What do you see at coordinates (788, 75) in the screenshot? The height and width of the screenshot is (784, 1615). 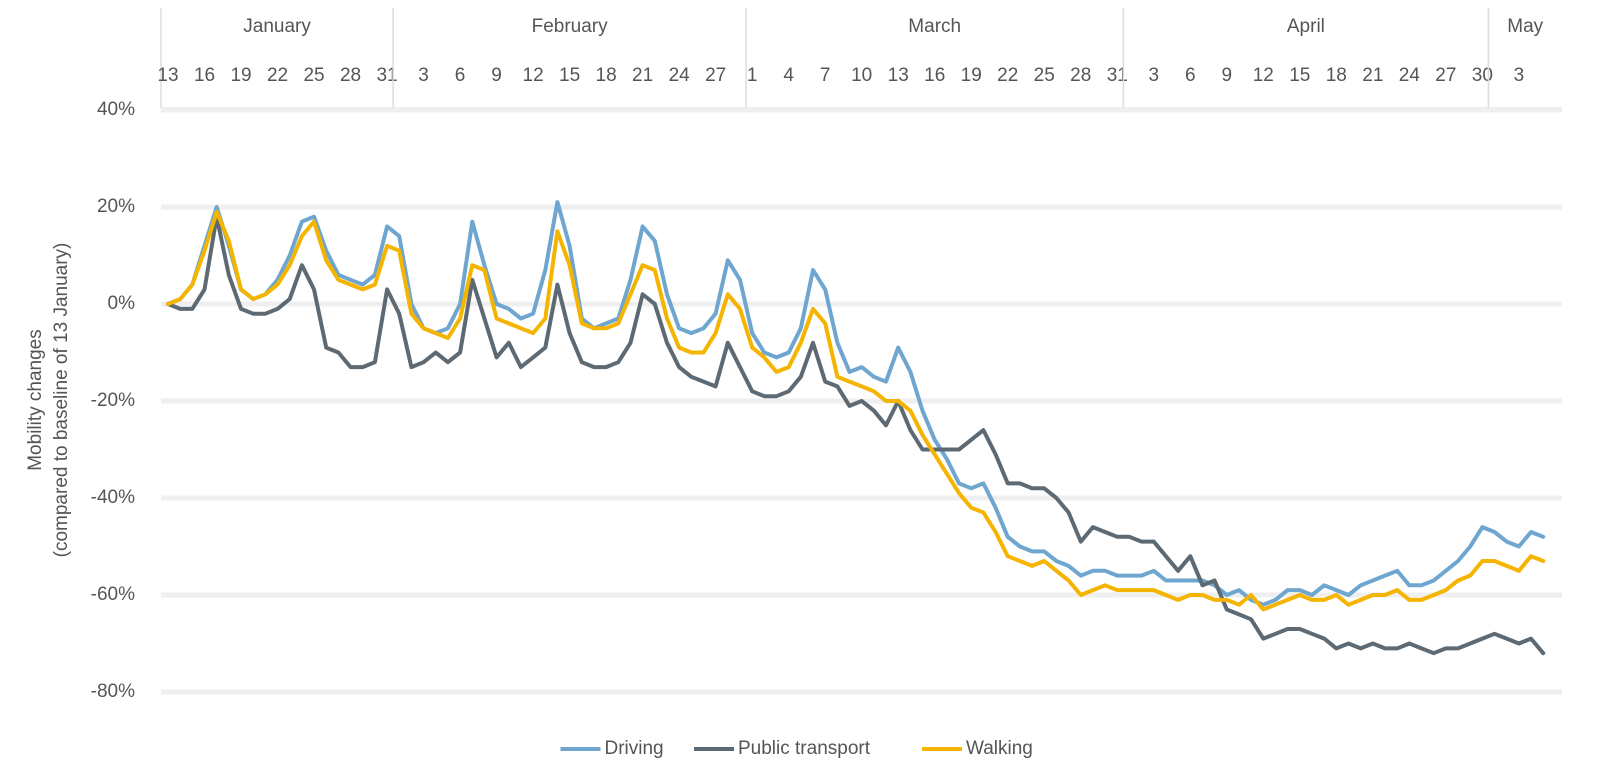 I see `x-tick-label: 4` at bounding box center [788, 75].